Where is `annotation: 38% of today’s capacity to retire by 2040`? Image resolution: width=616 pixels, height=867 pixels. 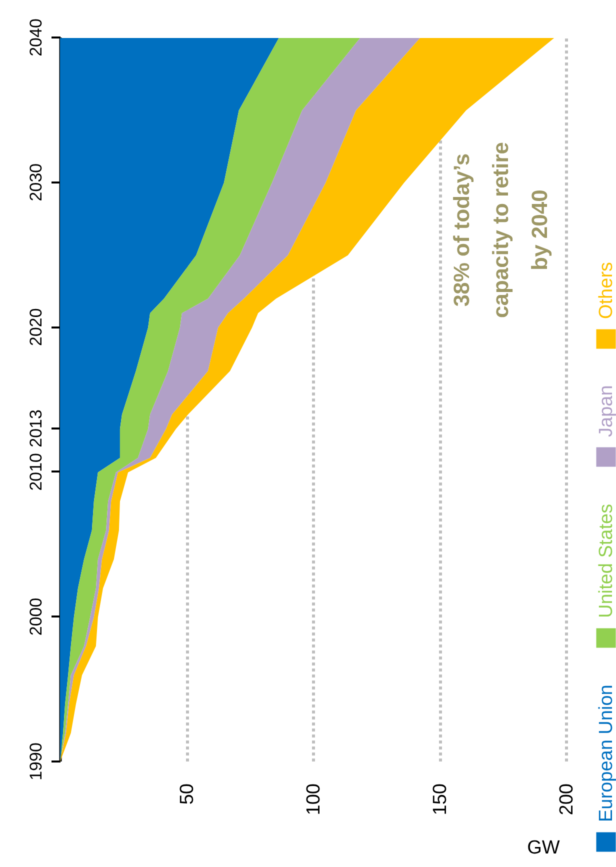 annotation: 38% of today’s capacity to retire by 2040 is located at coordinates (500, 230).